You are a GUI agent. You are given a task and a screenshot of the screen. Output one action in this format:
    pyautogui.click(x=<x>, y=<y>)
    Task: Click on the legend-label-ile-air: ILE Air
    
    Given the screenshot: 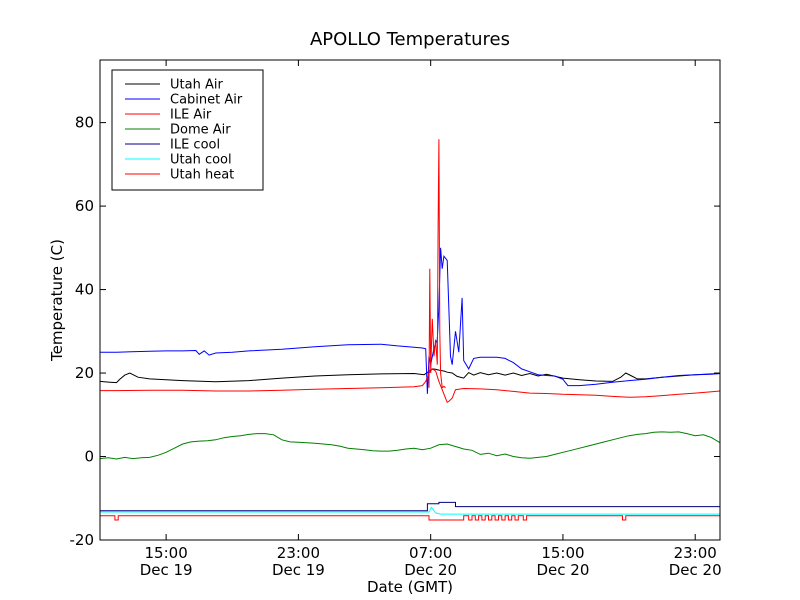 What is the action you would take?
    pyautogui.click(x=191, y=115)
    